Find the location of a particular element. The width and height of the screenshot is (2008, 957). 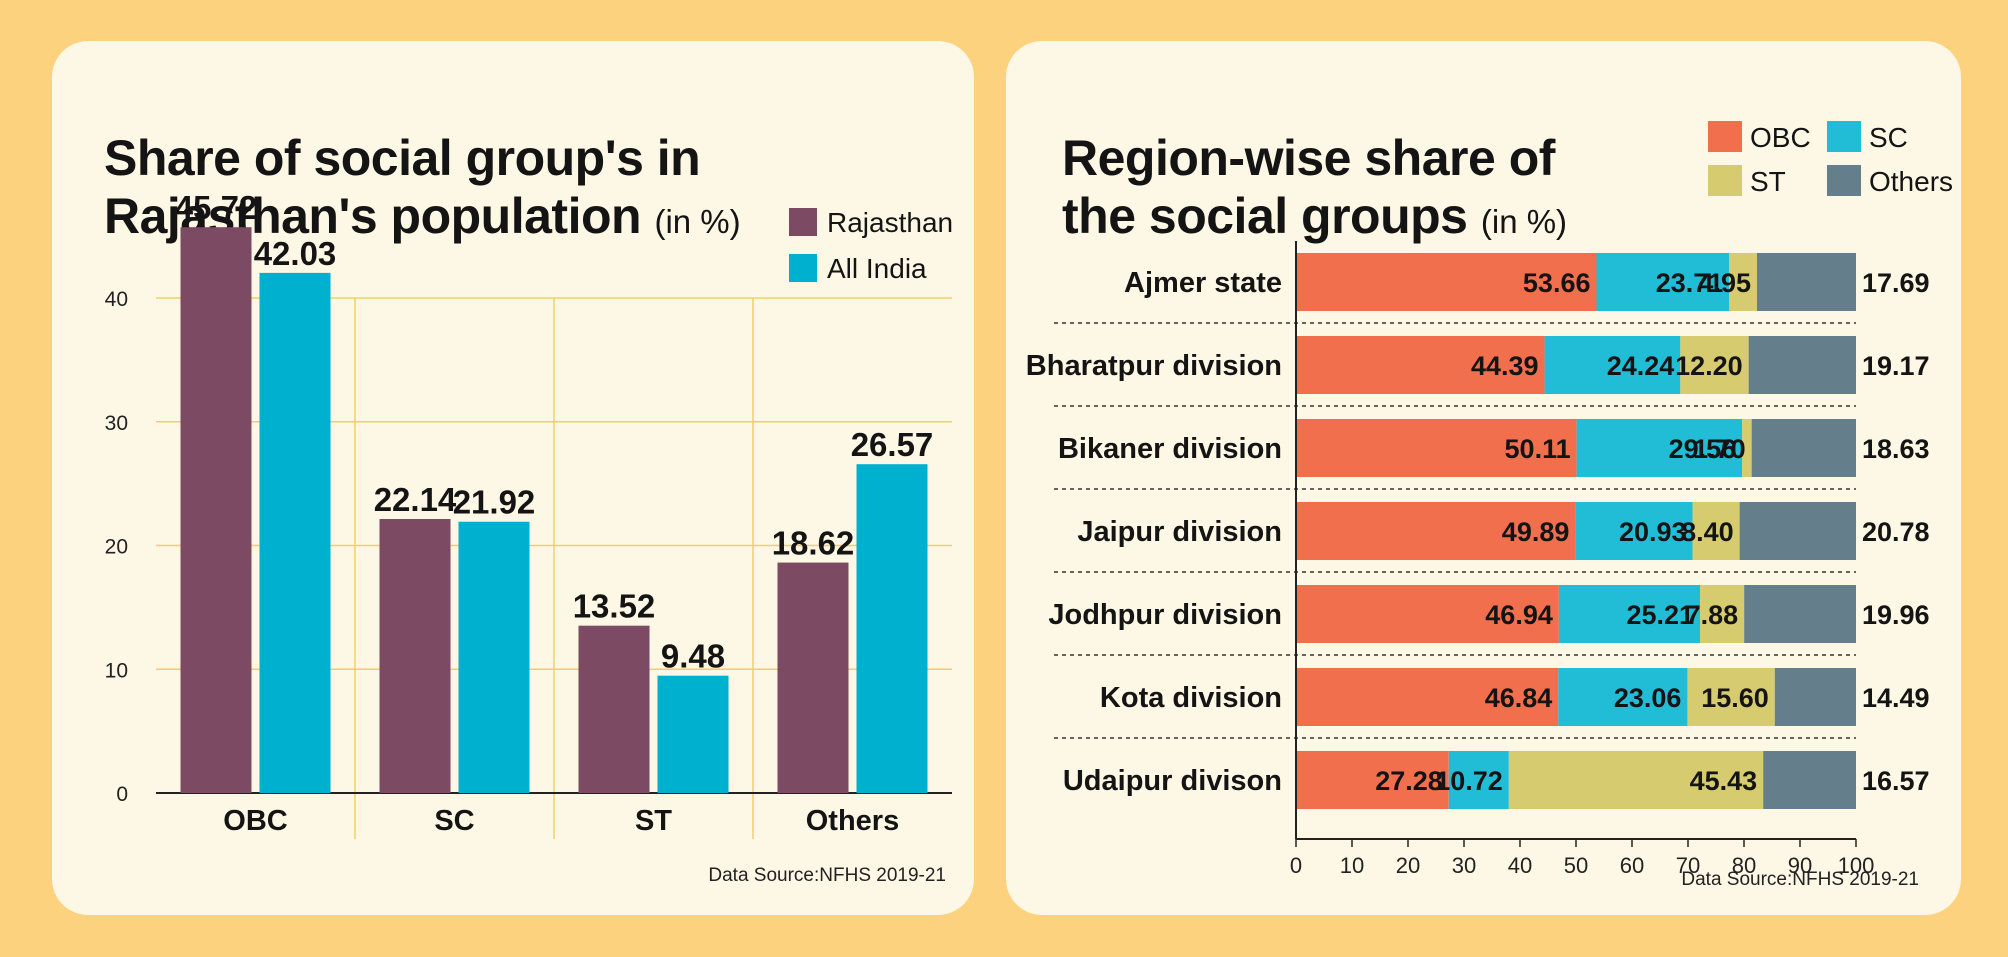

data-label-all-india-others: 26.57 is located at coordinates (892, 444).